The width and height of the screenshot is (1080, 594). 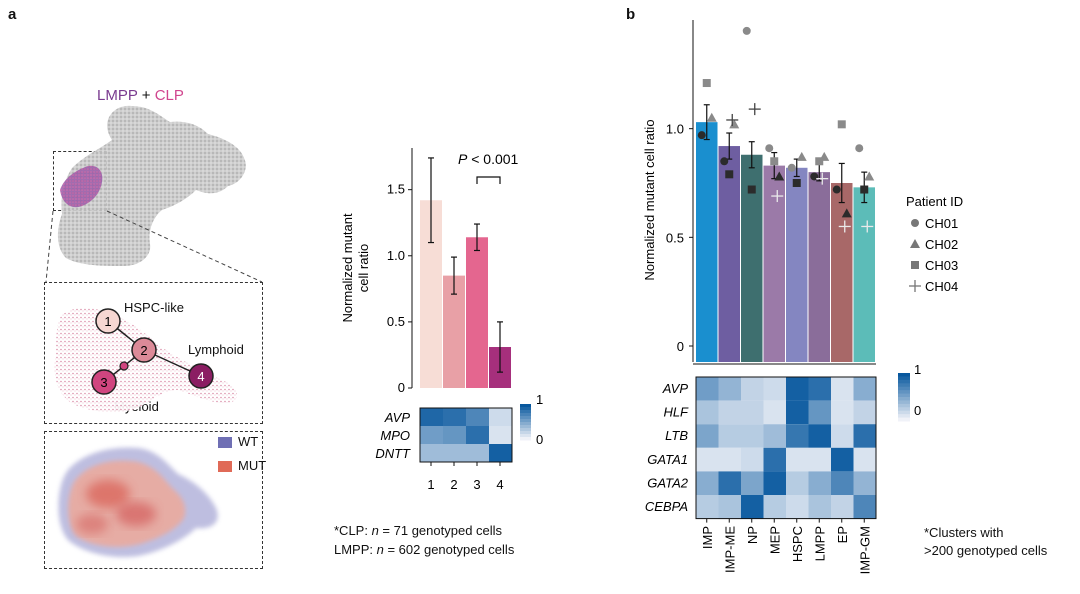 I want to click on x-tick-label-a: 2, so click(x=453, y=484).